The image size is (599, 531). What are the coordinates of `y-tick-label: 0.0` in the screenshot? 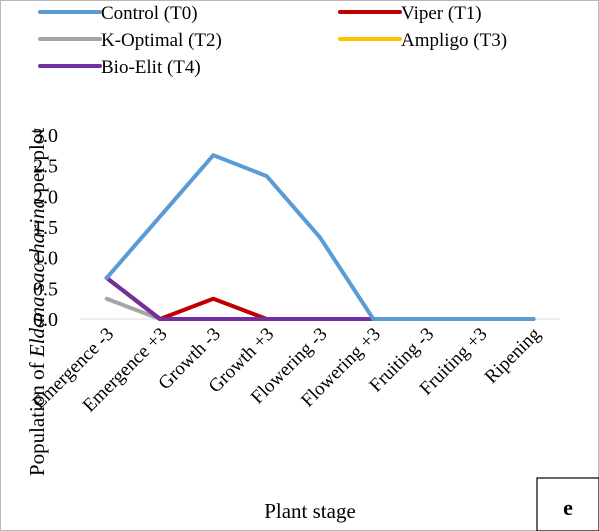 It's located at (45, 320).